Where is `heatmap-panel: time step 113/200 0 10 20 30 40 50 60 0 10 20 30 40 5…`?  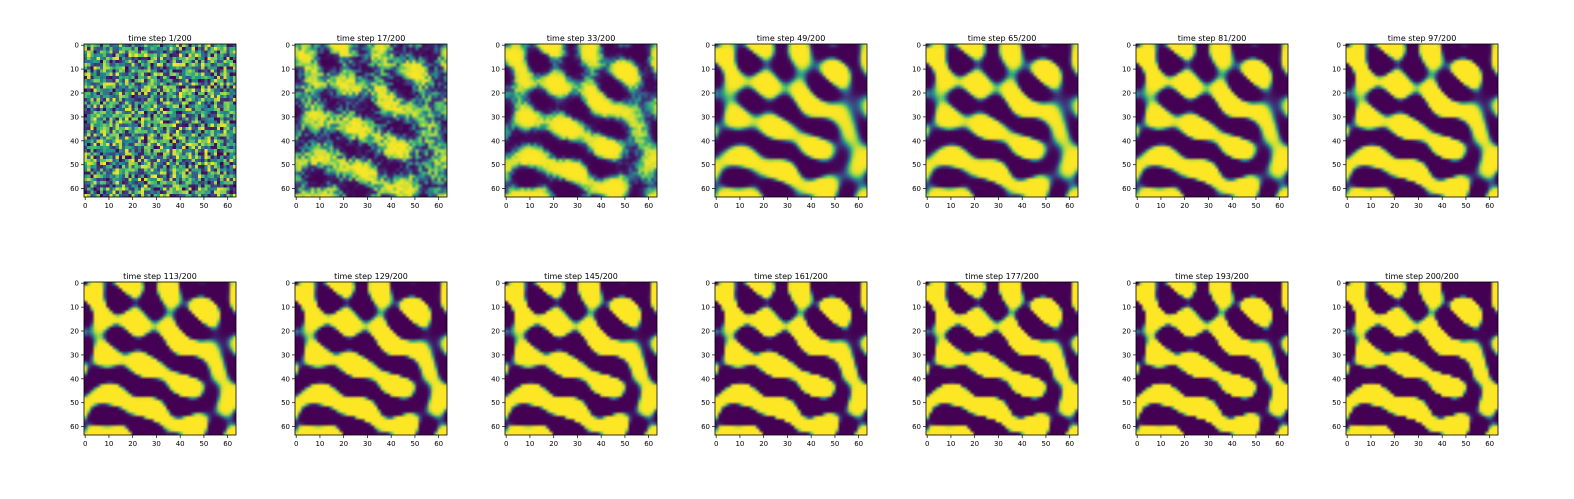 heatmap-panel: time step 113/200 0 10 20 30 40 50 60 0 10 20 30 40 5… is located at coordinates (153, 360).